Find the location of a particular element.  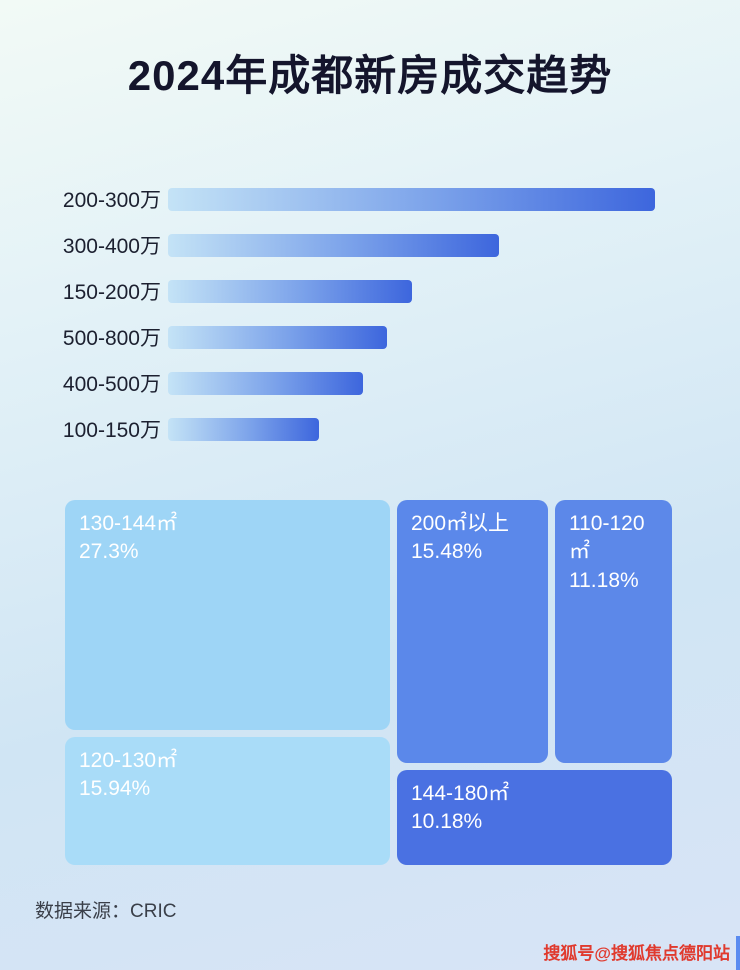

bar-category-label: 150-200万 is located at coordinates (111, 292).